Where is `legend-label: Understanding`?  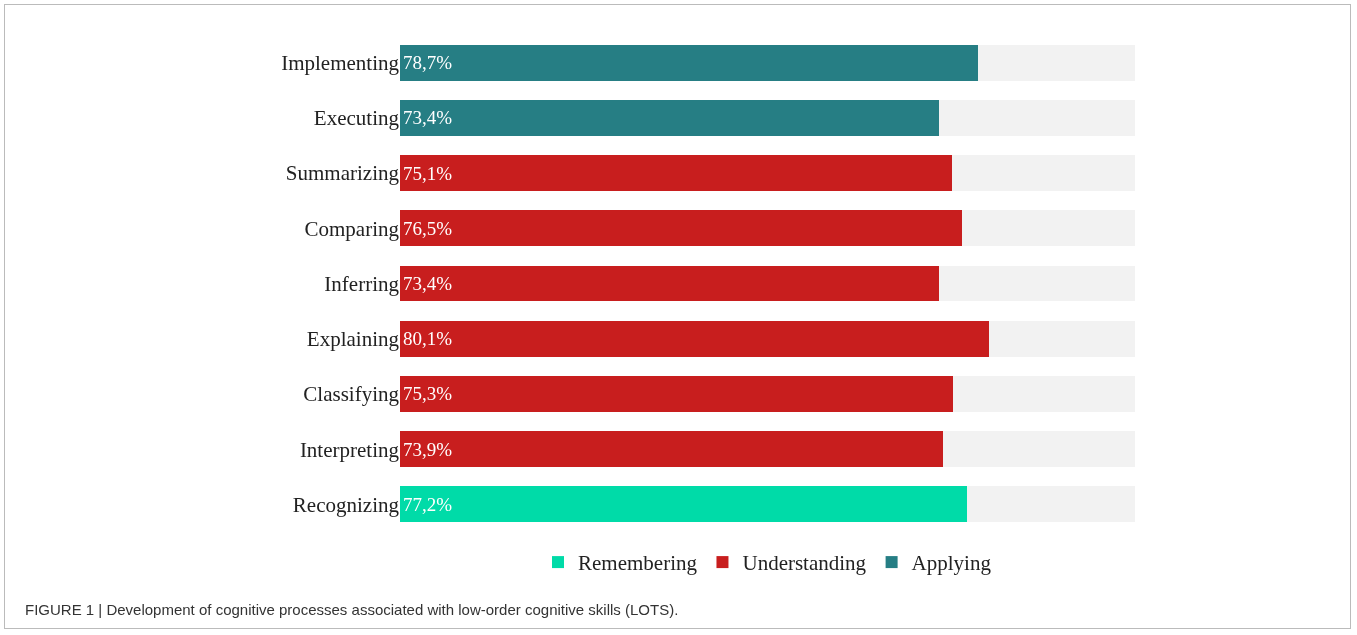
legend-label: Understanding is located at coordinates (804, 563).